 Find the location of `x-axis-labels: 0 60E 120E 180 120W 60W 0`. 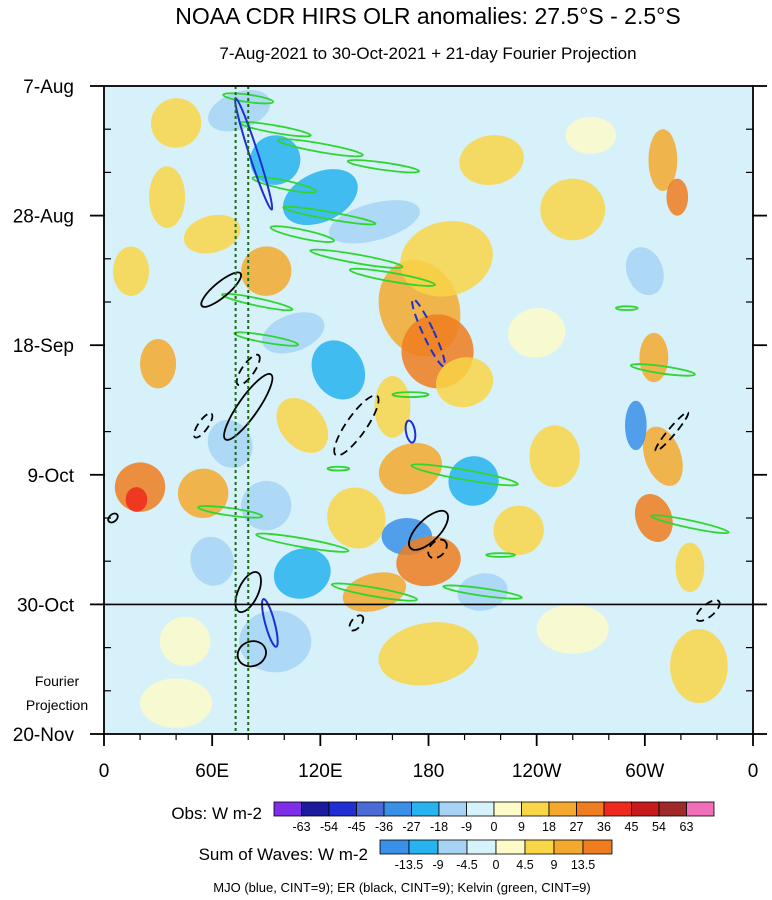

x-axis-labels: 0 60E 120E 180 120W 60W 0 is located at coordinates (429, 771).